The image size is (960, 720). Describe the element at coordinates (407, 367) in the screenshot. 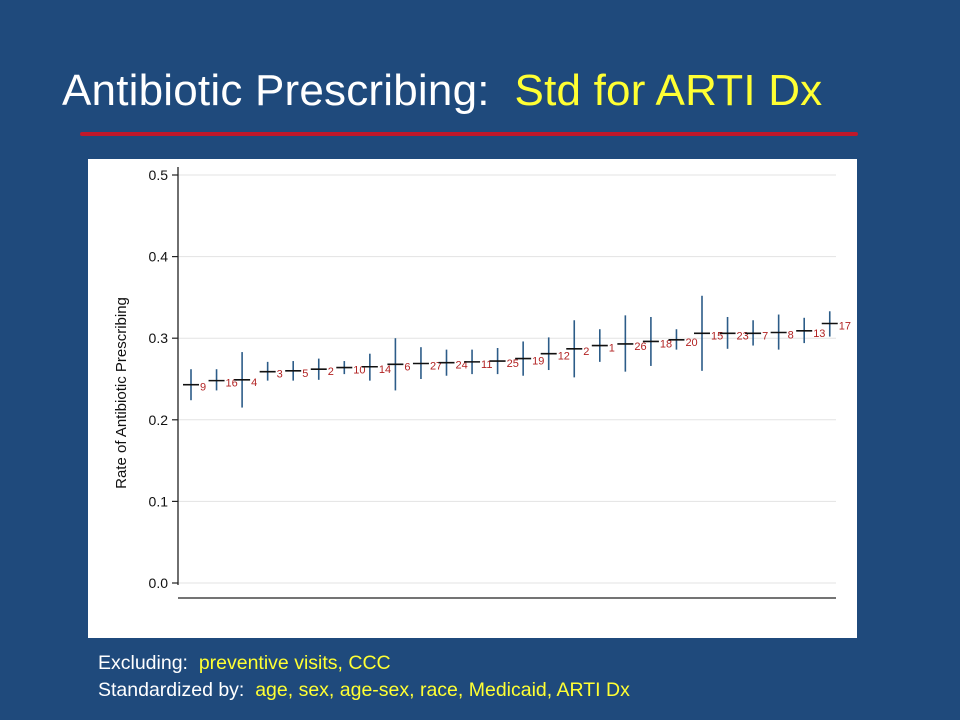

I see `point-label: 6` at that location.